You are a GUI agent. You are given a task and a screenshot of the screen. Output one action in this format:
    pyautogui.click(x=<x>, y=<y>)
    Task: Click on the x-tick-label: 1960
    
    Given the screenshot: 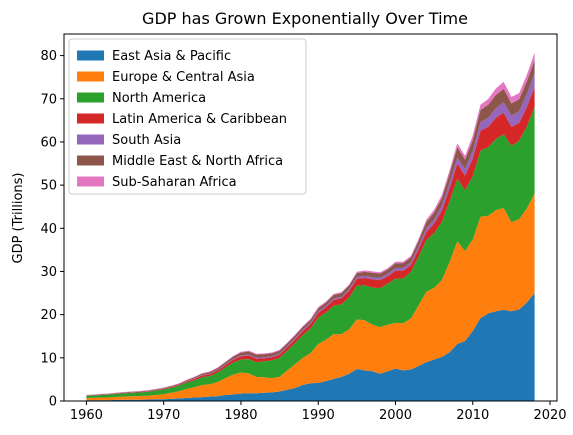 What is the action you would take?
    pyautogui.click(x=86, y=415)
    